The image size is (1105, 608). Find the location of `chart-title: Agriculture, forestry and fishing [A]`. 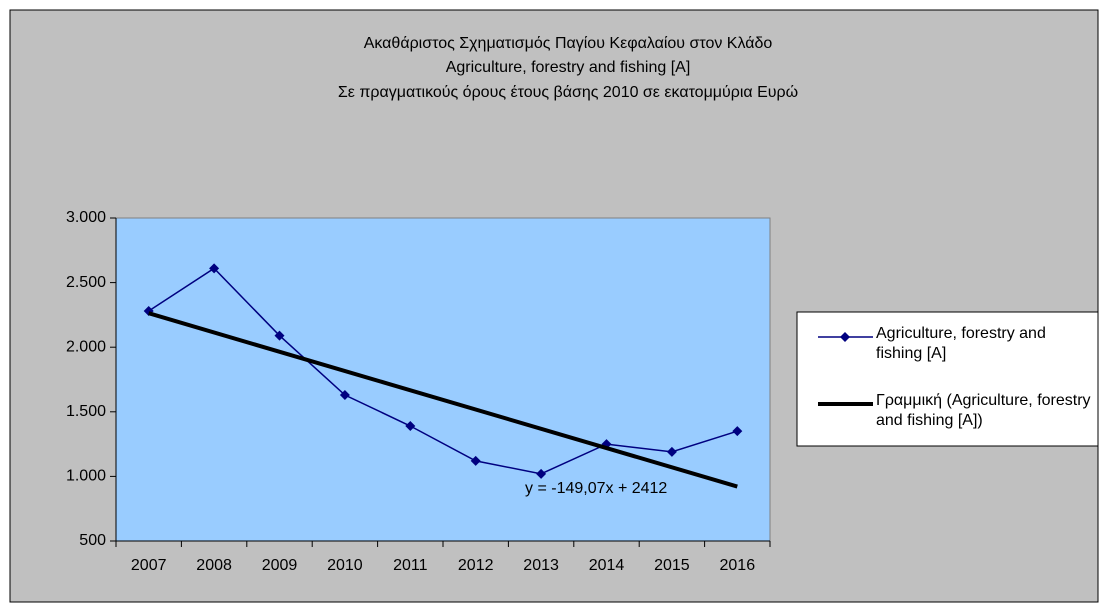

chart-title: Agriculture, forestry and fishing [A] is located at coordinates (568, 67).